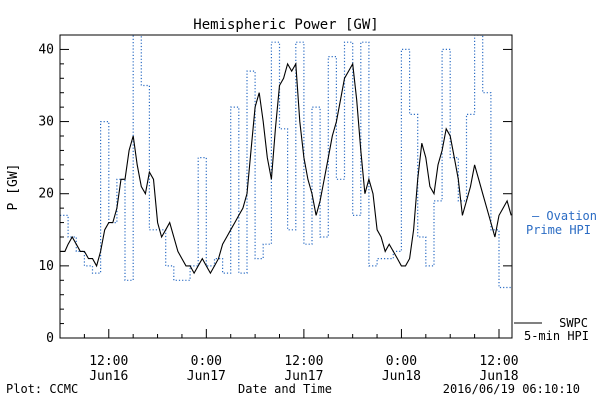 Image resolution: width=600 pixels, height=400 pixels. What do you see at coordinates (50, 338) in the screenshot?
I see `y-tick-label: 0` at bounding box center [50, 338].